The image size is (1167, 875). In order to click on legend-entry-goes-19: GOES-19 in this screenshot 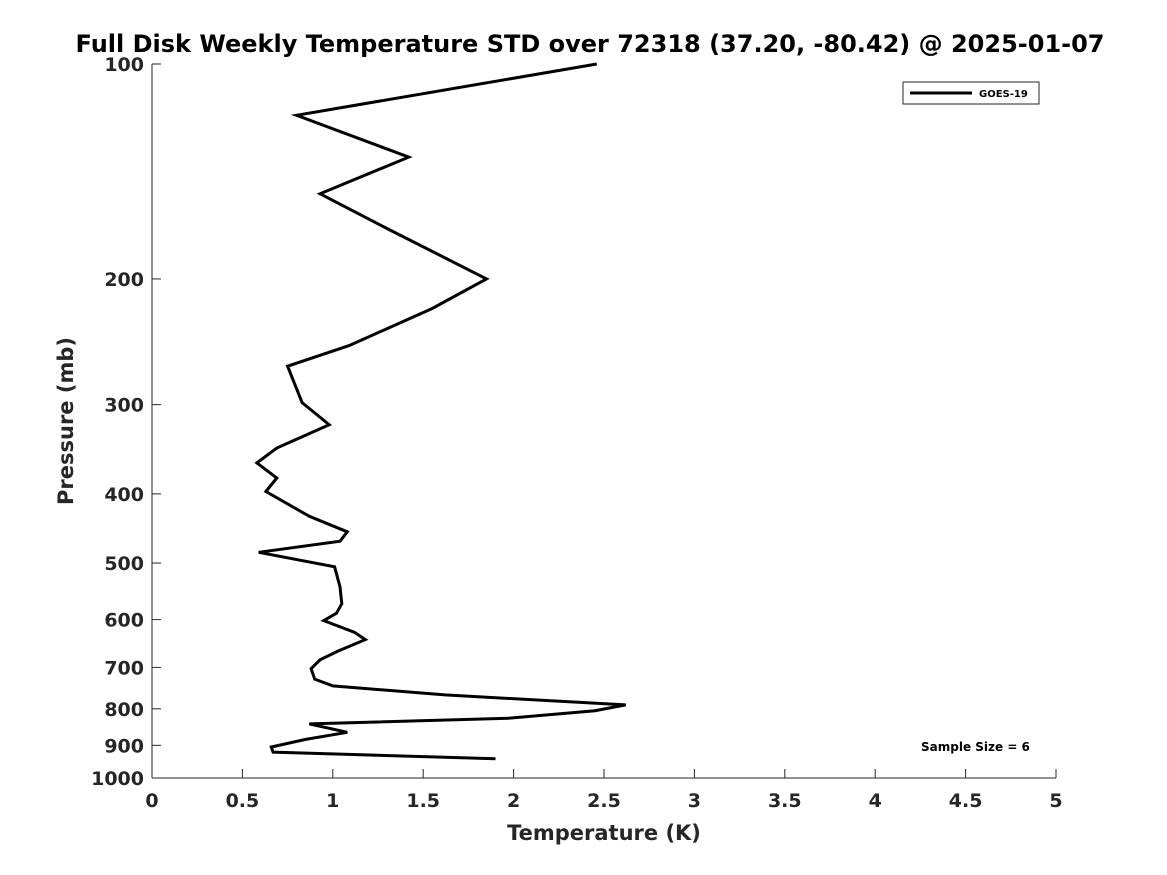, I will do `click(1003, 94)`.